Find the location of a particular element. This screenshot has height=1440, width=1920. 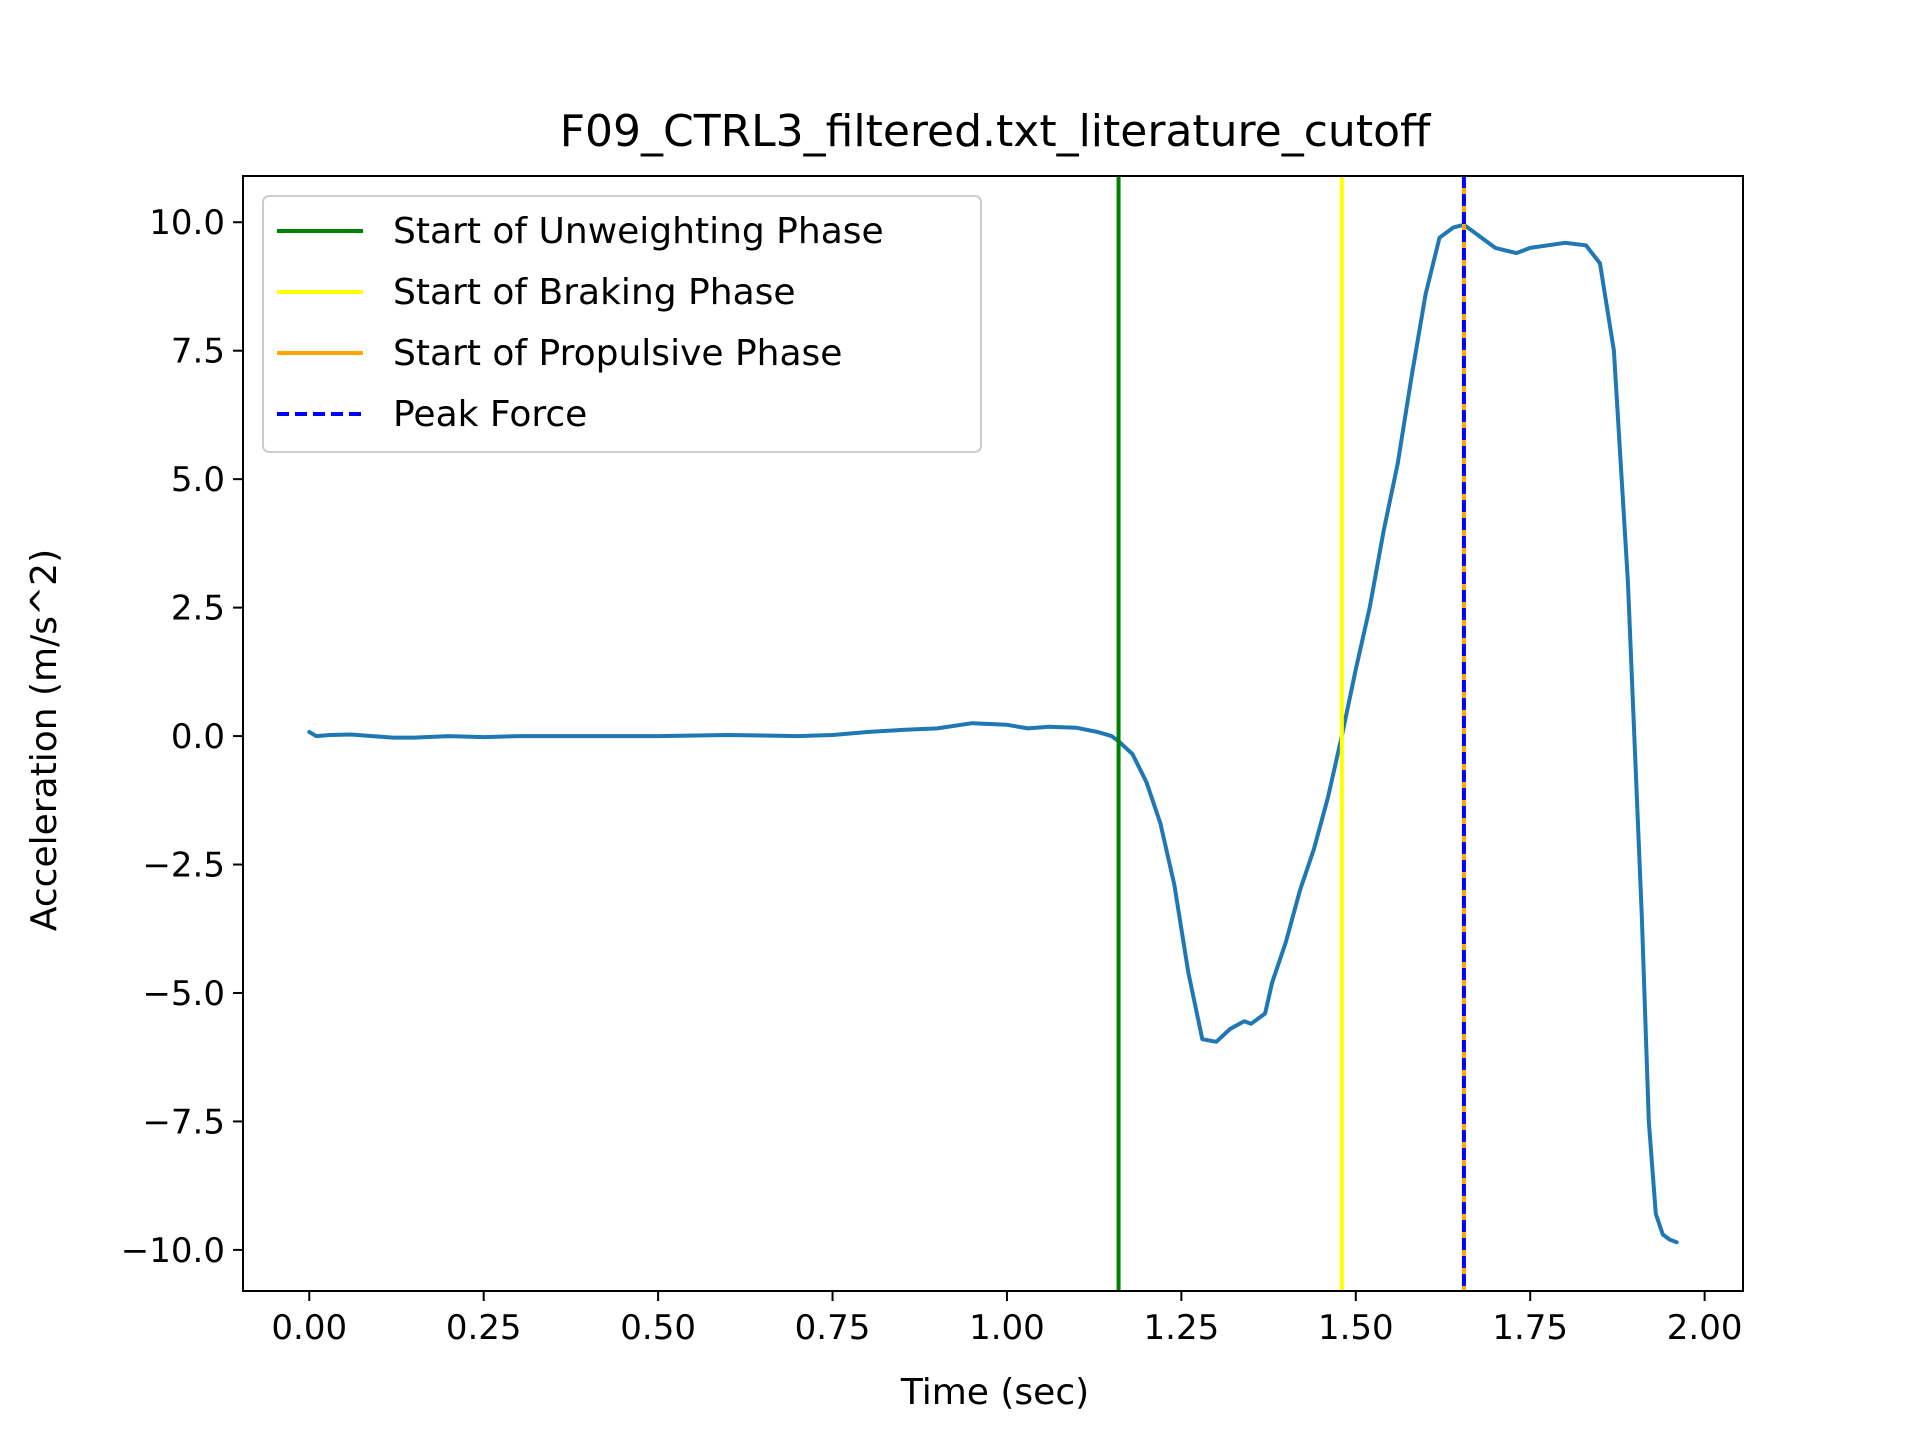

x-tick-label: 1.00 is located at coordinates (1007, 1328).